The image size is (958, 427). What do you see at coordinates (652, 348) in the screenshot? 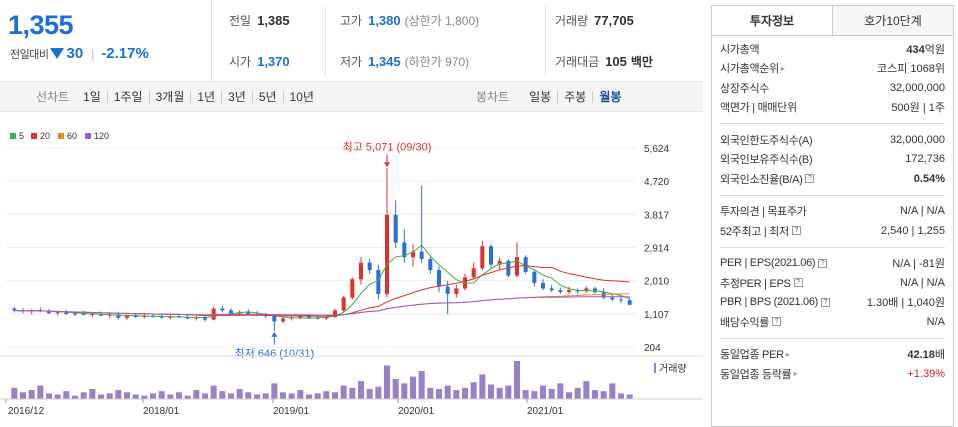
I see `y-tick-label: 204` at bounding box center [652, 348].